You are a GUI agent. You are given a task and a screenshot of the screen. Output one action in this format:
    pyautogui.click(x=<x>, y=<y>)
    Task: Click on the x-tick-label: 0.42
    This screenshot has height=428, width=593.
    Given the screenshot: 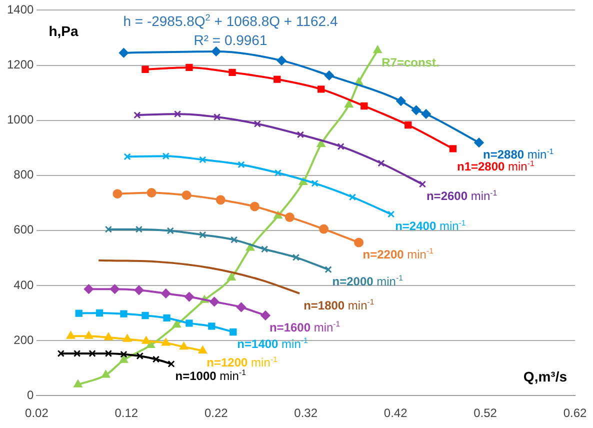 What is the action you would take?
    pyautogui.click(x=396, y=413)
    